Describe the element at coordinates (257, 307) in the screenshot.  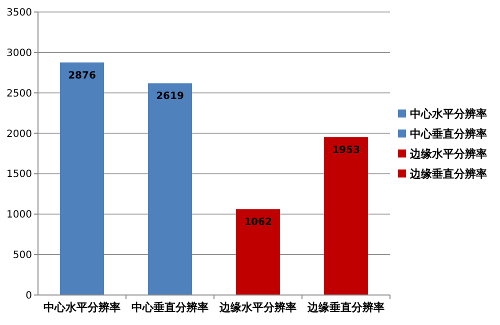
I see `x-tick-label: 边缘水平分辨率` at that location.